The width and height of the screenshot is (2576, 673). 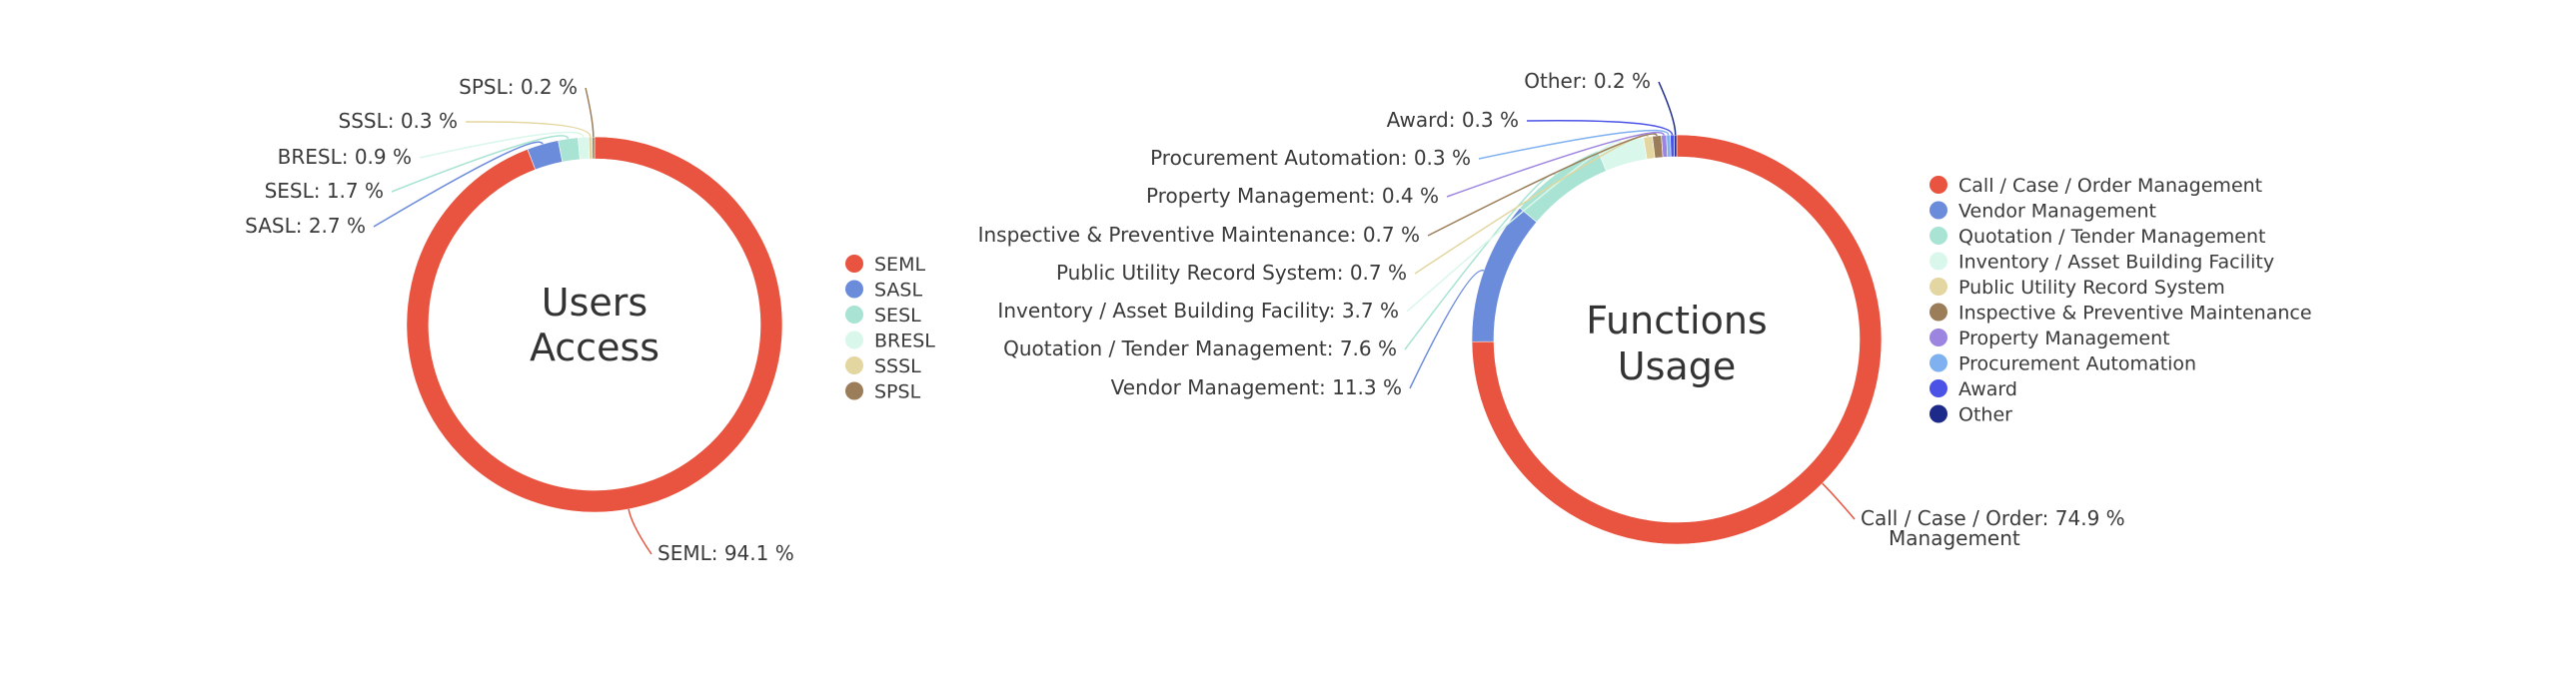 I want to click on legend-item-spsl: SPSL, so click(x=897, y=392).